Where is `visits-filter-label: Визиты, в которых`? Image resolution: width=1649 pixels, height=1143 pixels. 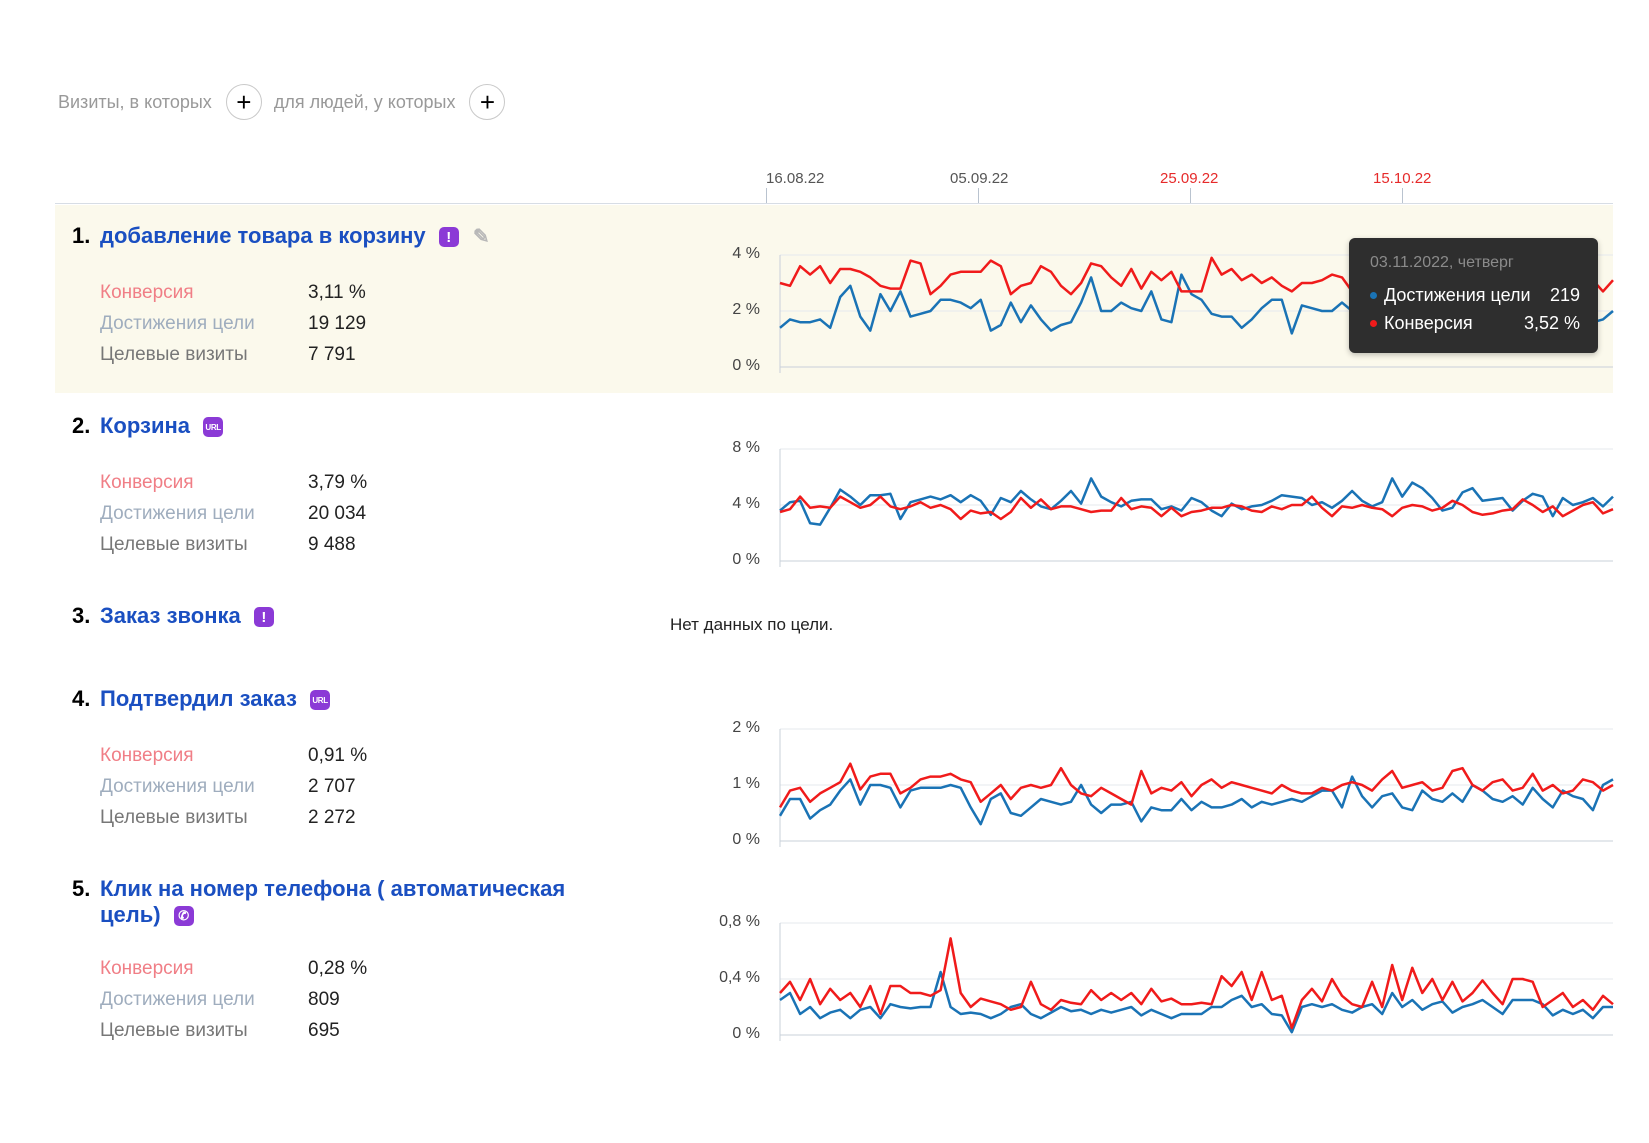
visits-filter-label: Визиты, в которых is located at coordinates (135, 101).